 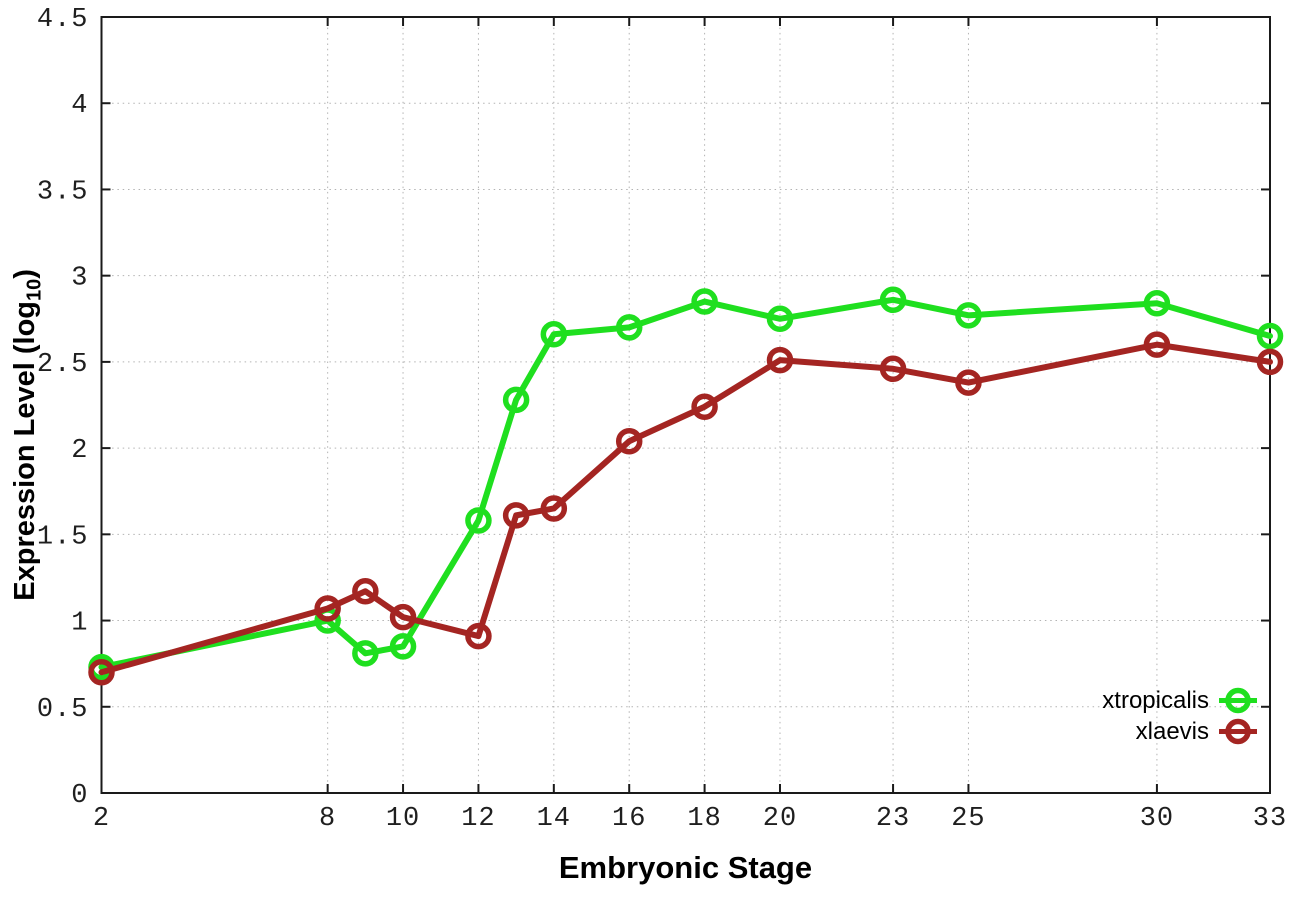 I want to click on x-tick-label: 30, so click(x=1157, y=819).